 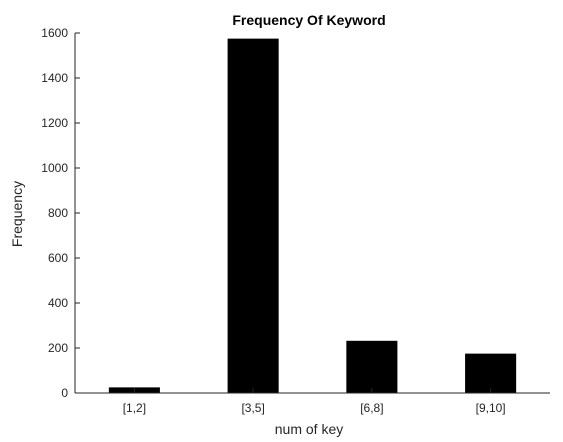 I want to click on y-tick-label: 400, so click(x=58, y=303).